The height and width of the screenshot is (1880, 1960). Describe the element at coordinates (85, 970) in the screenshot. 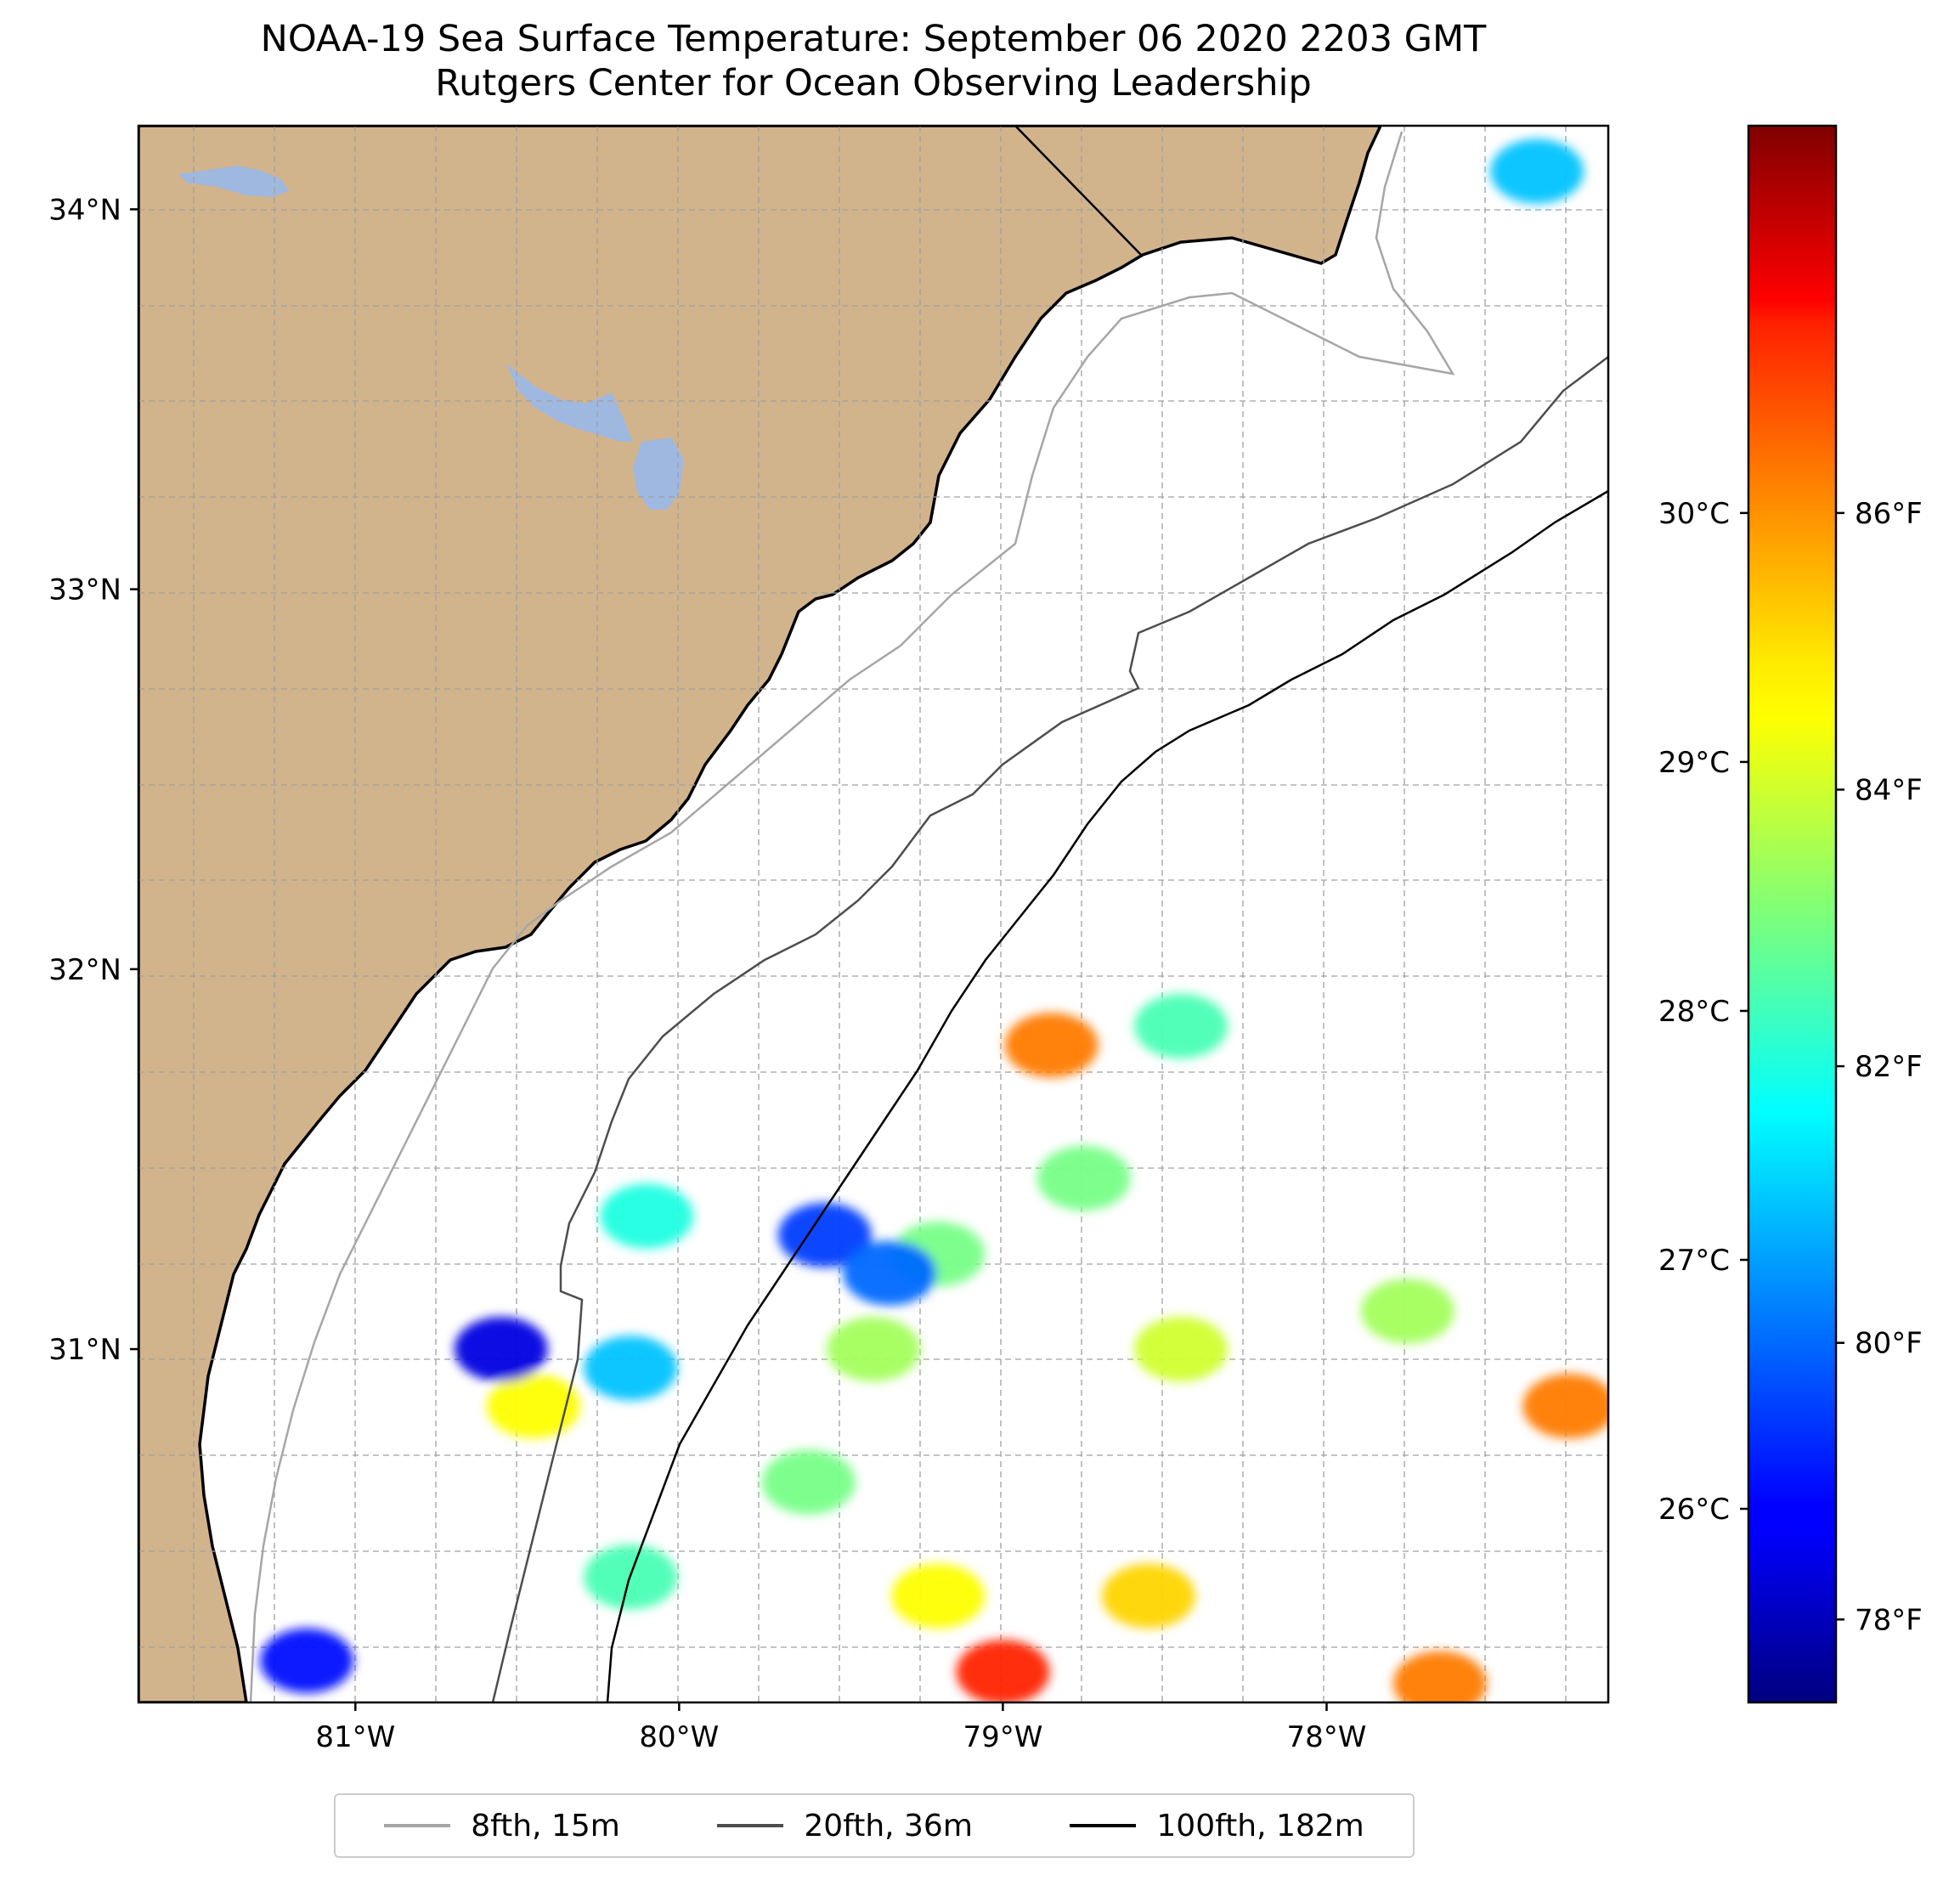

I see `lat-tick-label: 32°N` at that location.